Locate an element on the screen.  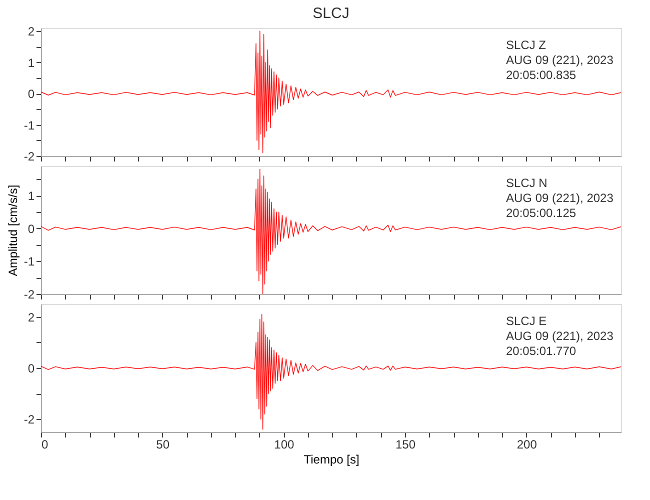
y-axis-title: Amplitud [cm/s/s] is located at coordinates (13, 230).